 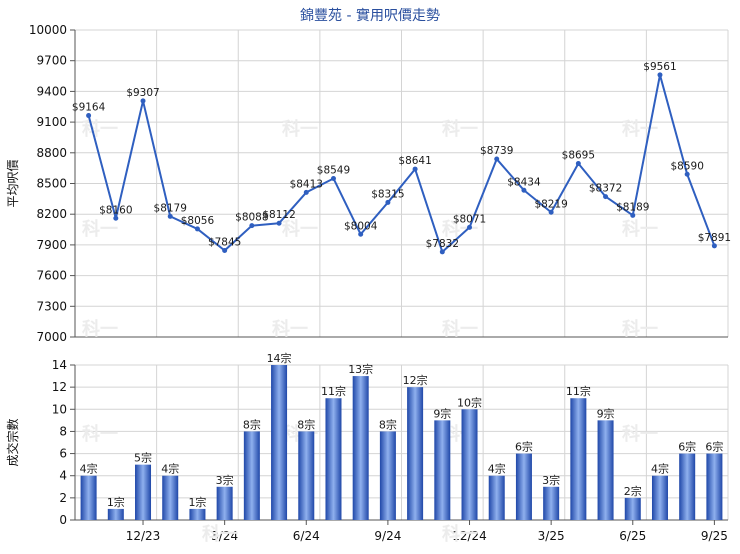 I want to click on xtick-label: 6/24, so click(x=306, y=536).